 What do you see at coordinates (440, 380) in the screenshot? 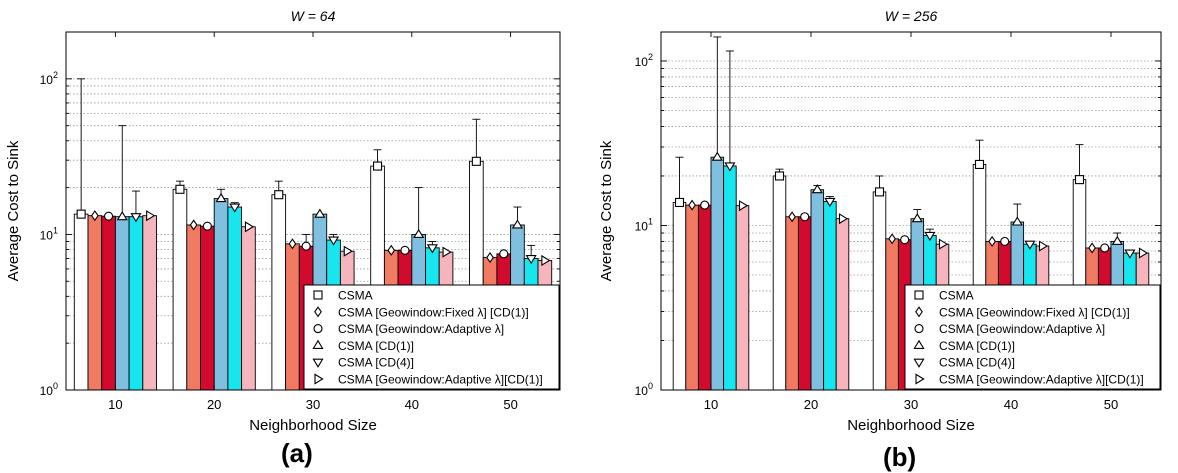
I see `w64-legend-label: CSMA [Geowindow:Adaptive λ][CD(1)]` at bounding box center [440, 380].